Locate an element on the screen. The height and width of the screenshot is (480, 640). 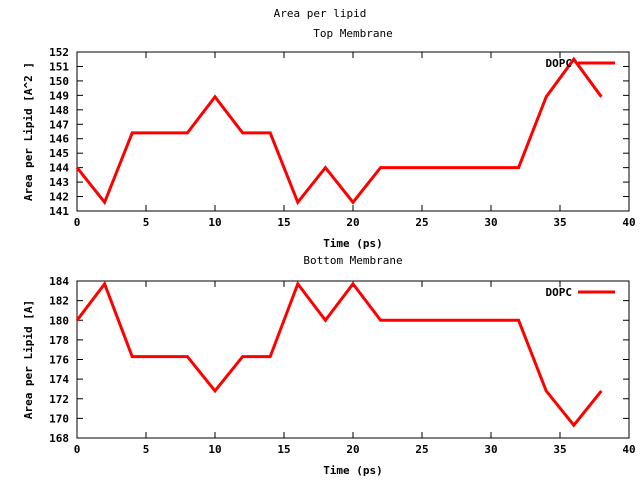
y-tick-label: 168 is located at coordinates (59, 438).